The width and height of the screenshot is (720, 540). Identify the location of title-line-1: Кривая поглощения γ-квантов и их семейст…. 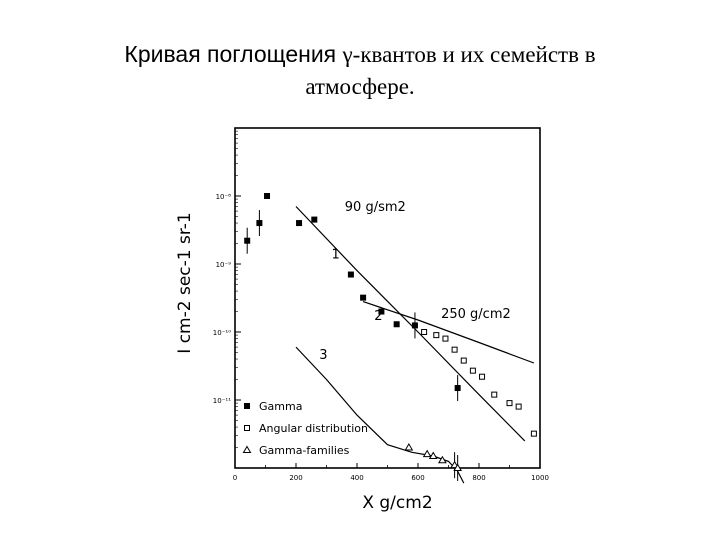
(360, 54).